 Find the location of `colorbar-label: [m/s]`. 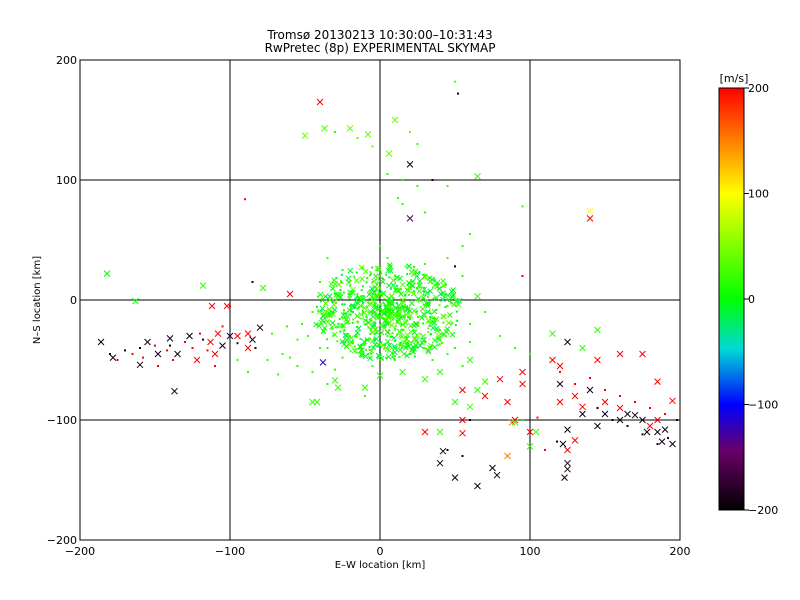

colorbar-label: [m/s] is located at coordinates (734, 78).